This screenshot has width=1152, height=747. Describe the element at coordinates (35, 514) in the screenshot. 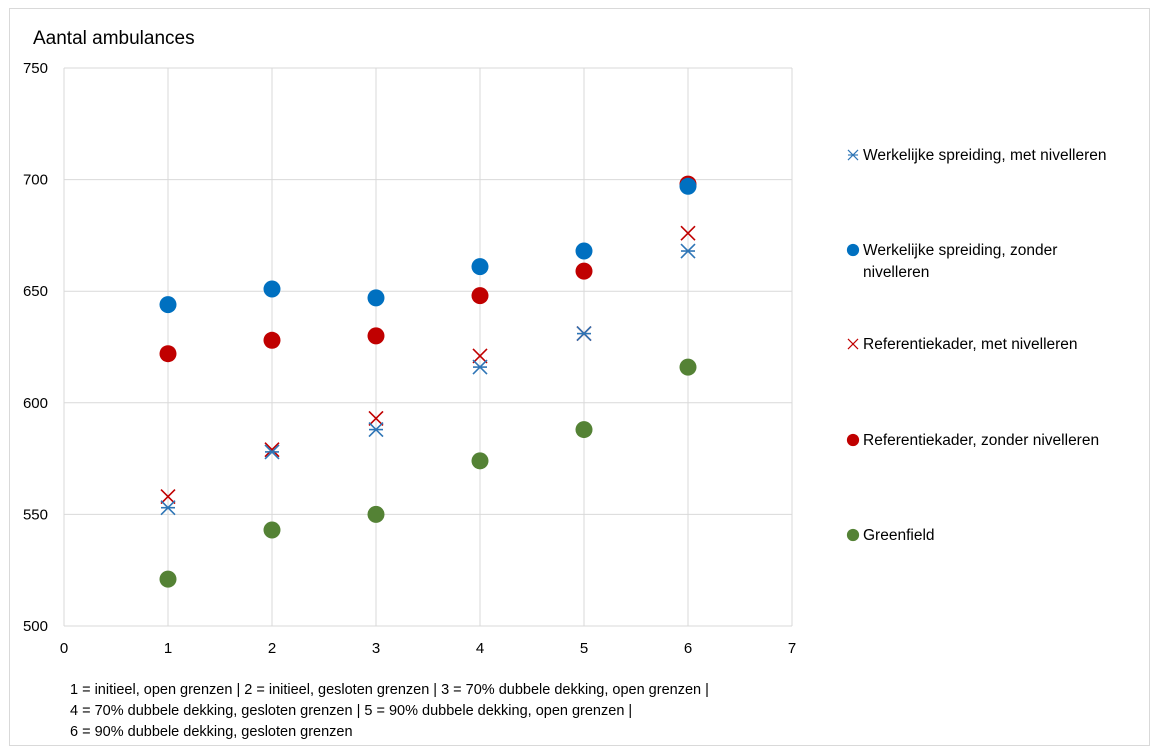

I see `y-tick-label: 550` at that location.